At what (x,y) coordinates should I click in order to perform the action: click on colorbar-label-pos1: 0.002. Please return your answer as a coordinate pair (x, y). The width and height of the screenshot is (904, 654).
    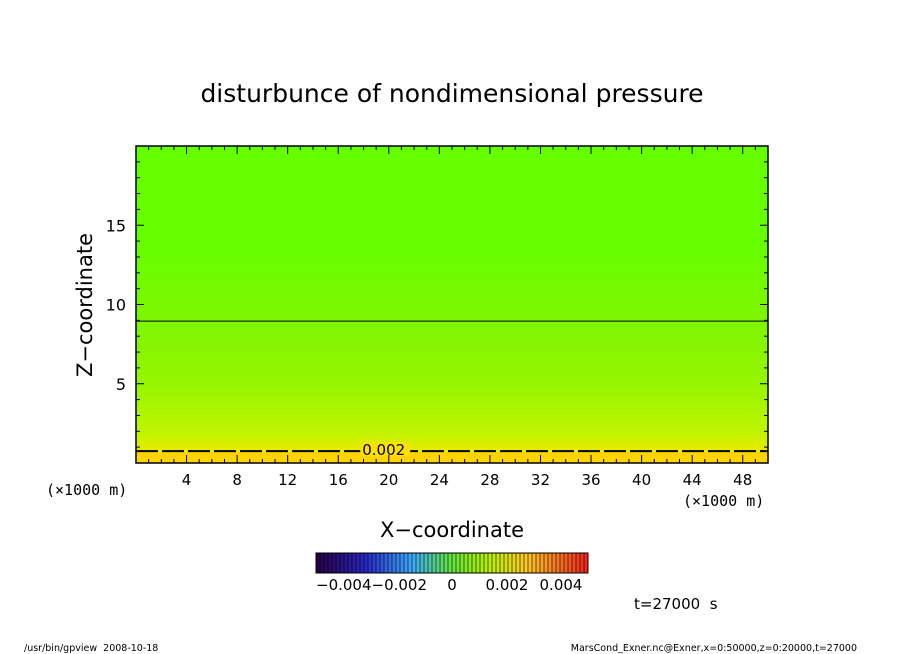
    Looking at the image, I should click on (507, 585).